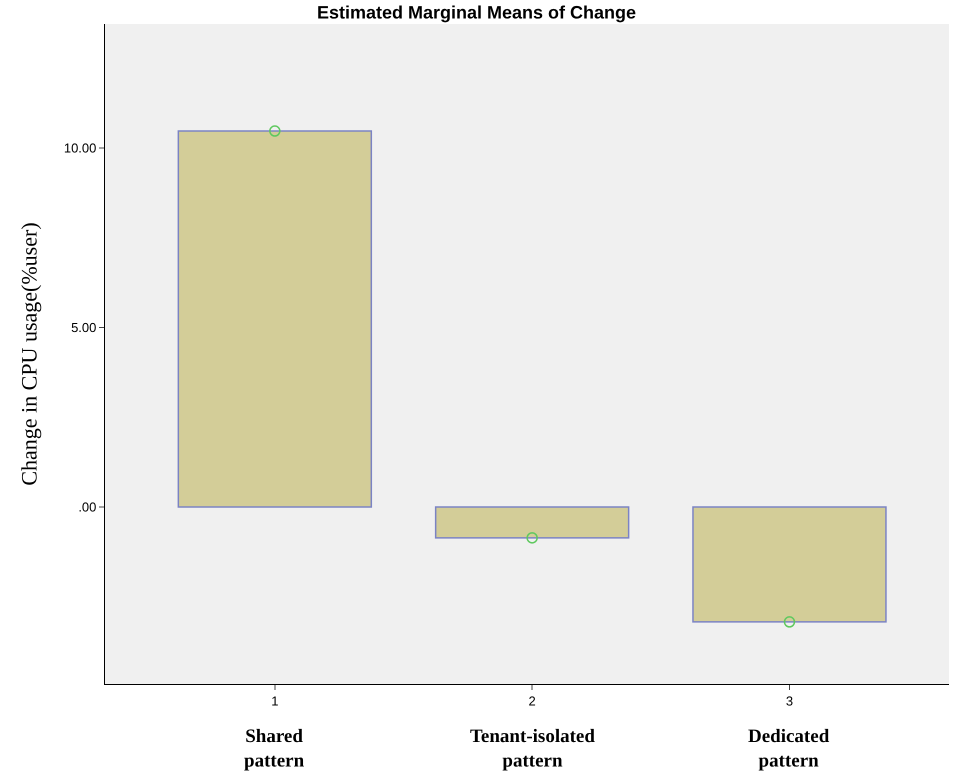 The height and width of the screenshot is (777, 953). I want to click on chart-title: Estimated Marginal Means of Change, so click(476, 12).